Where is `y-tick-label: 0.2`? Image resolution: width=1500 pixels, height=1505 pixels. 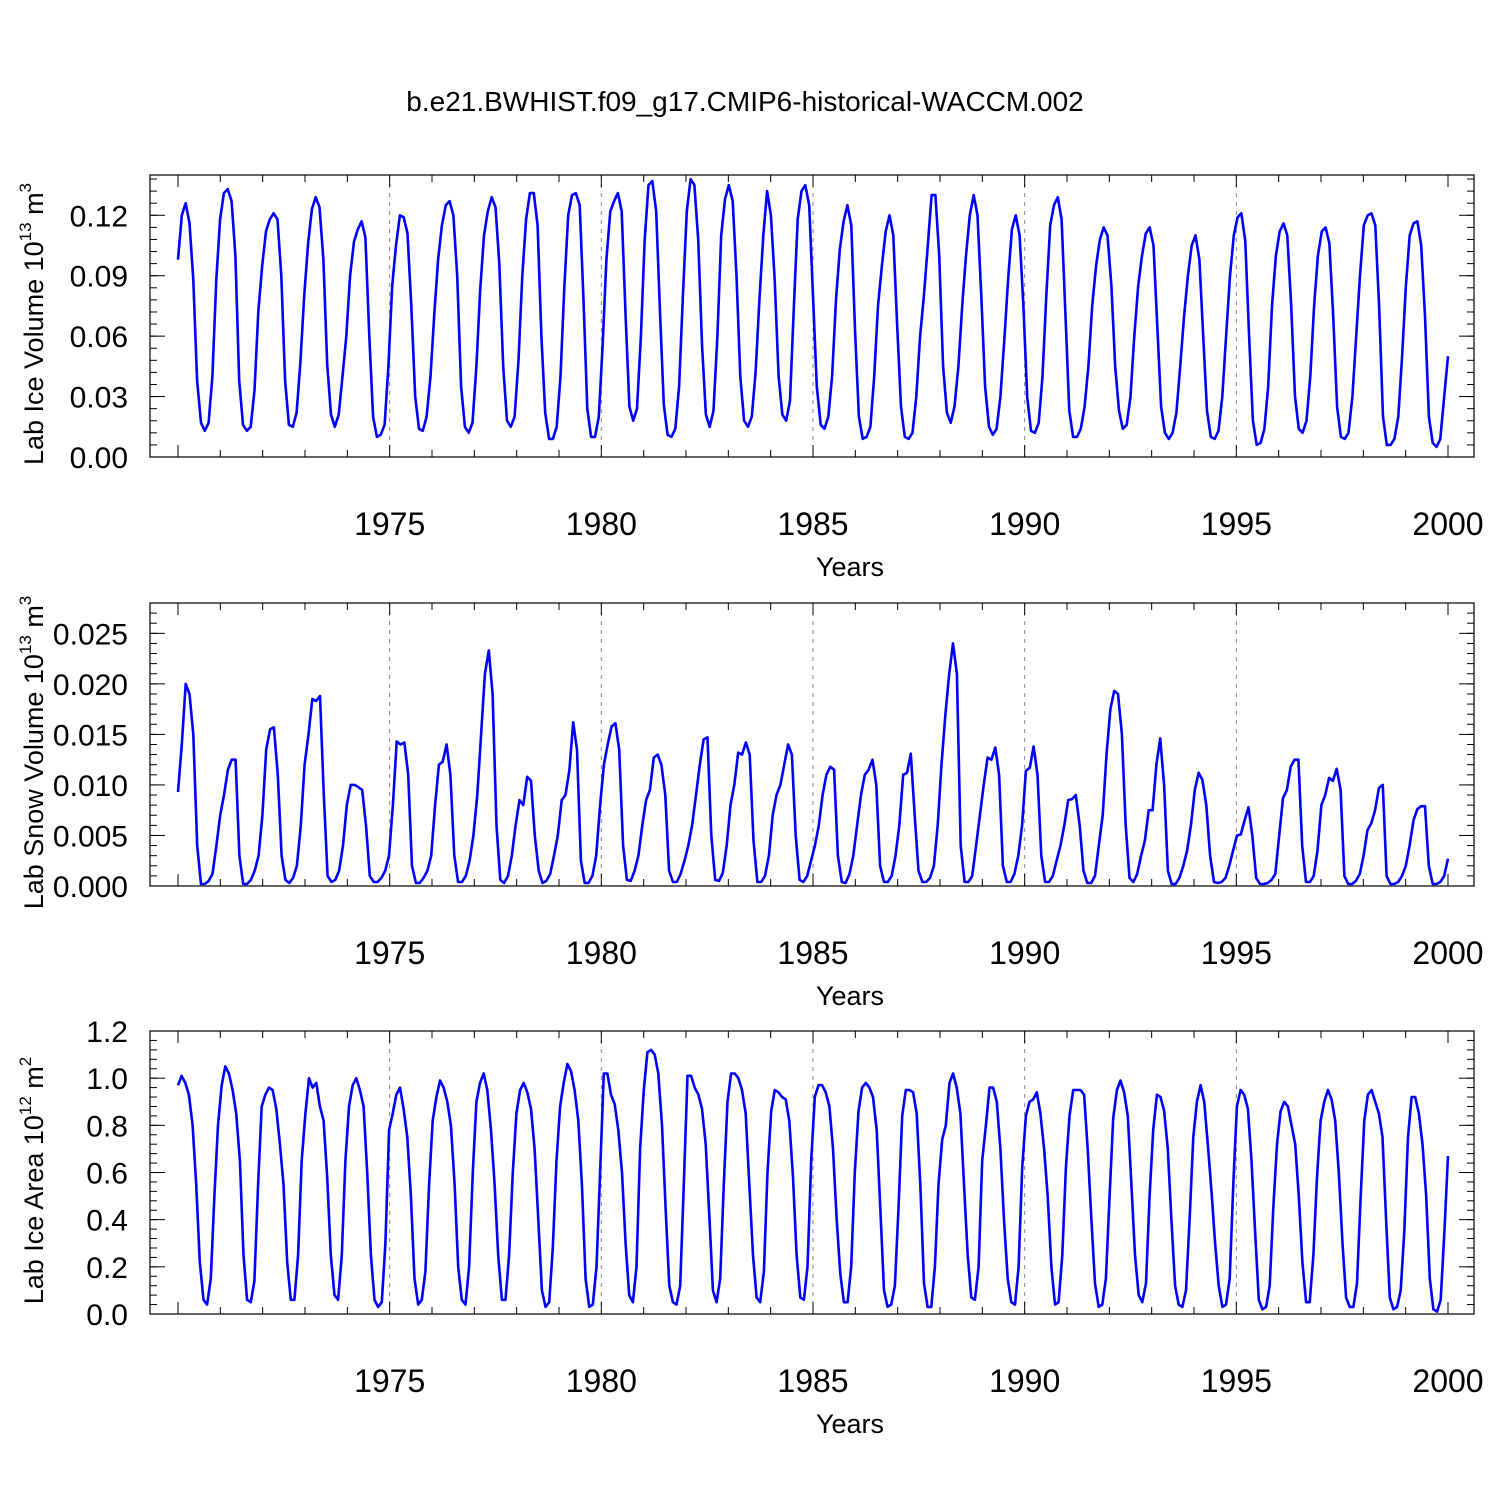 y-tick-label: 0.2 is located at coordinates (107, 1268).